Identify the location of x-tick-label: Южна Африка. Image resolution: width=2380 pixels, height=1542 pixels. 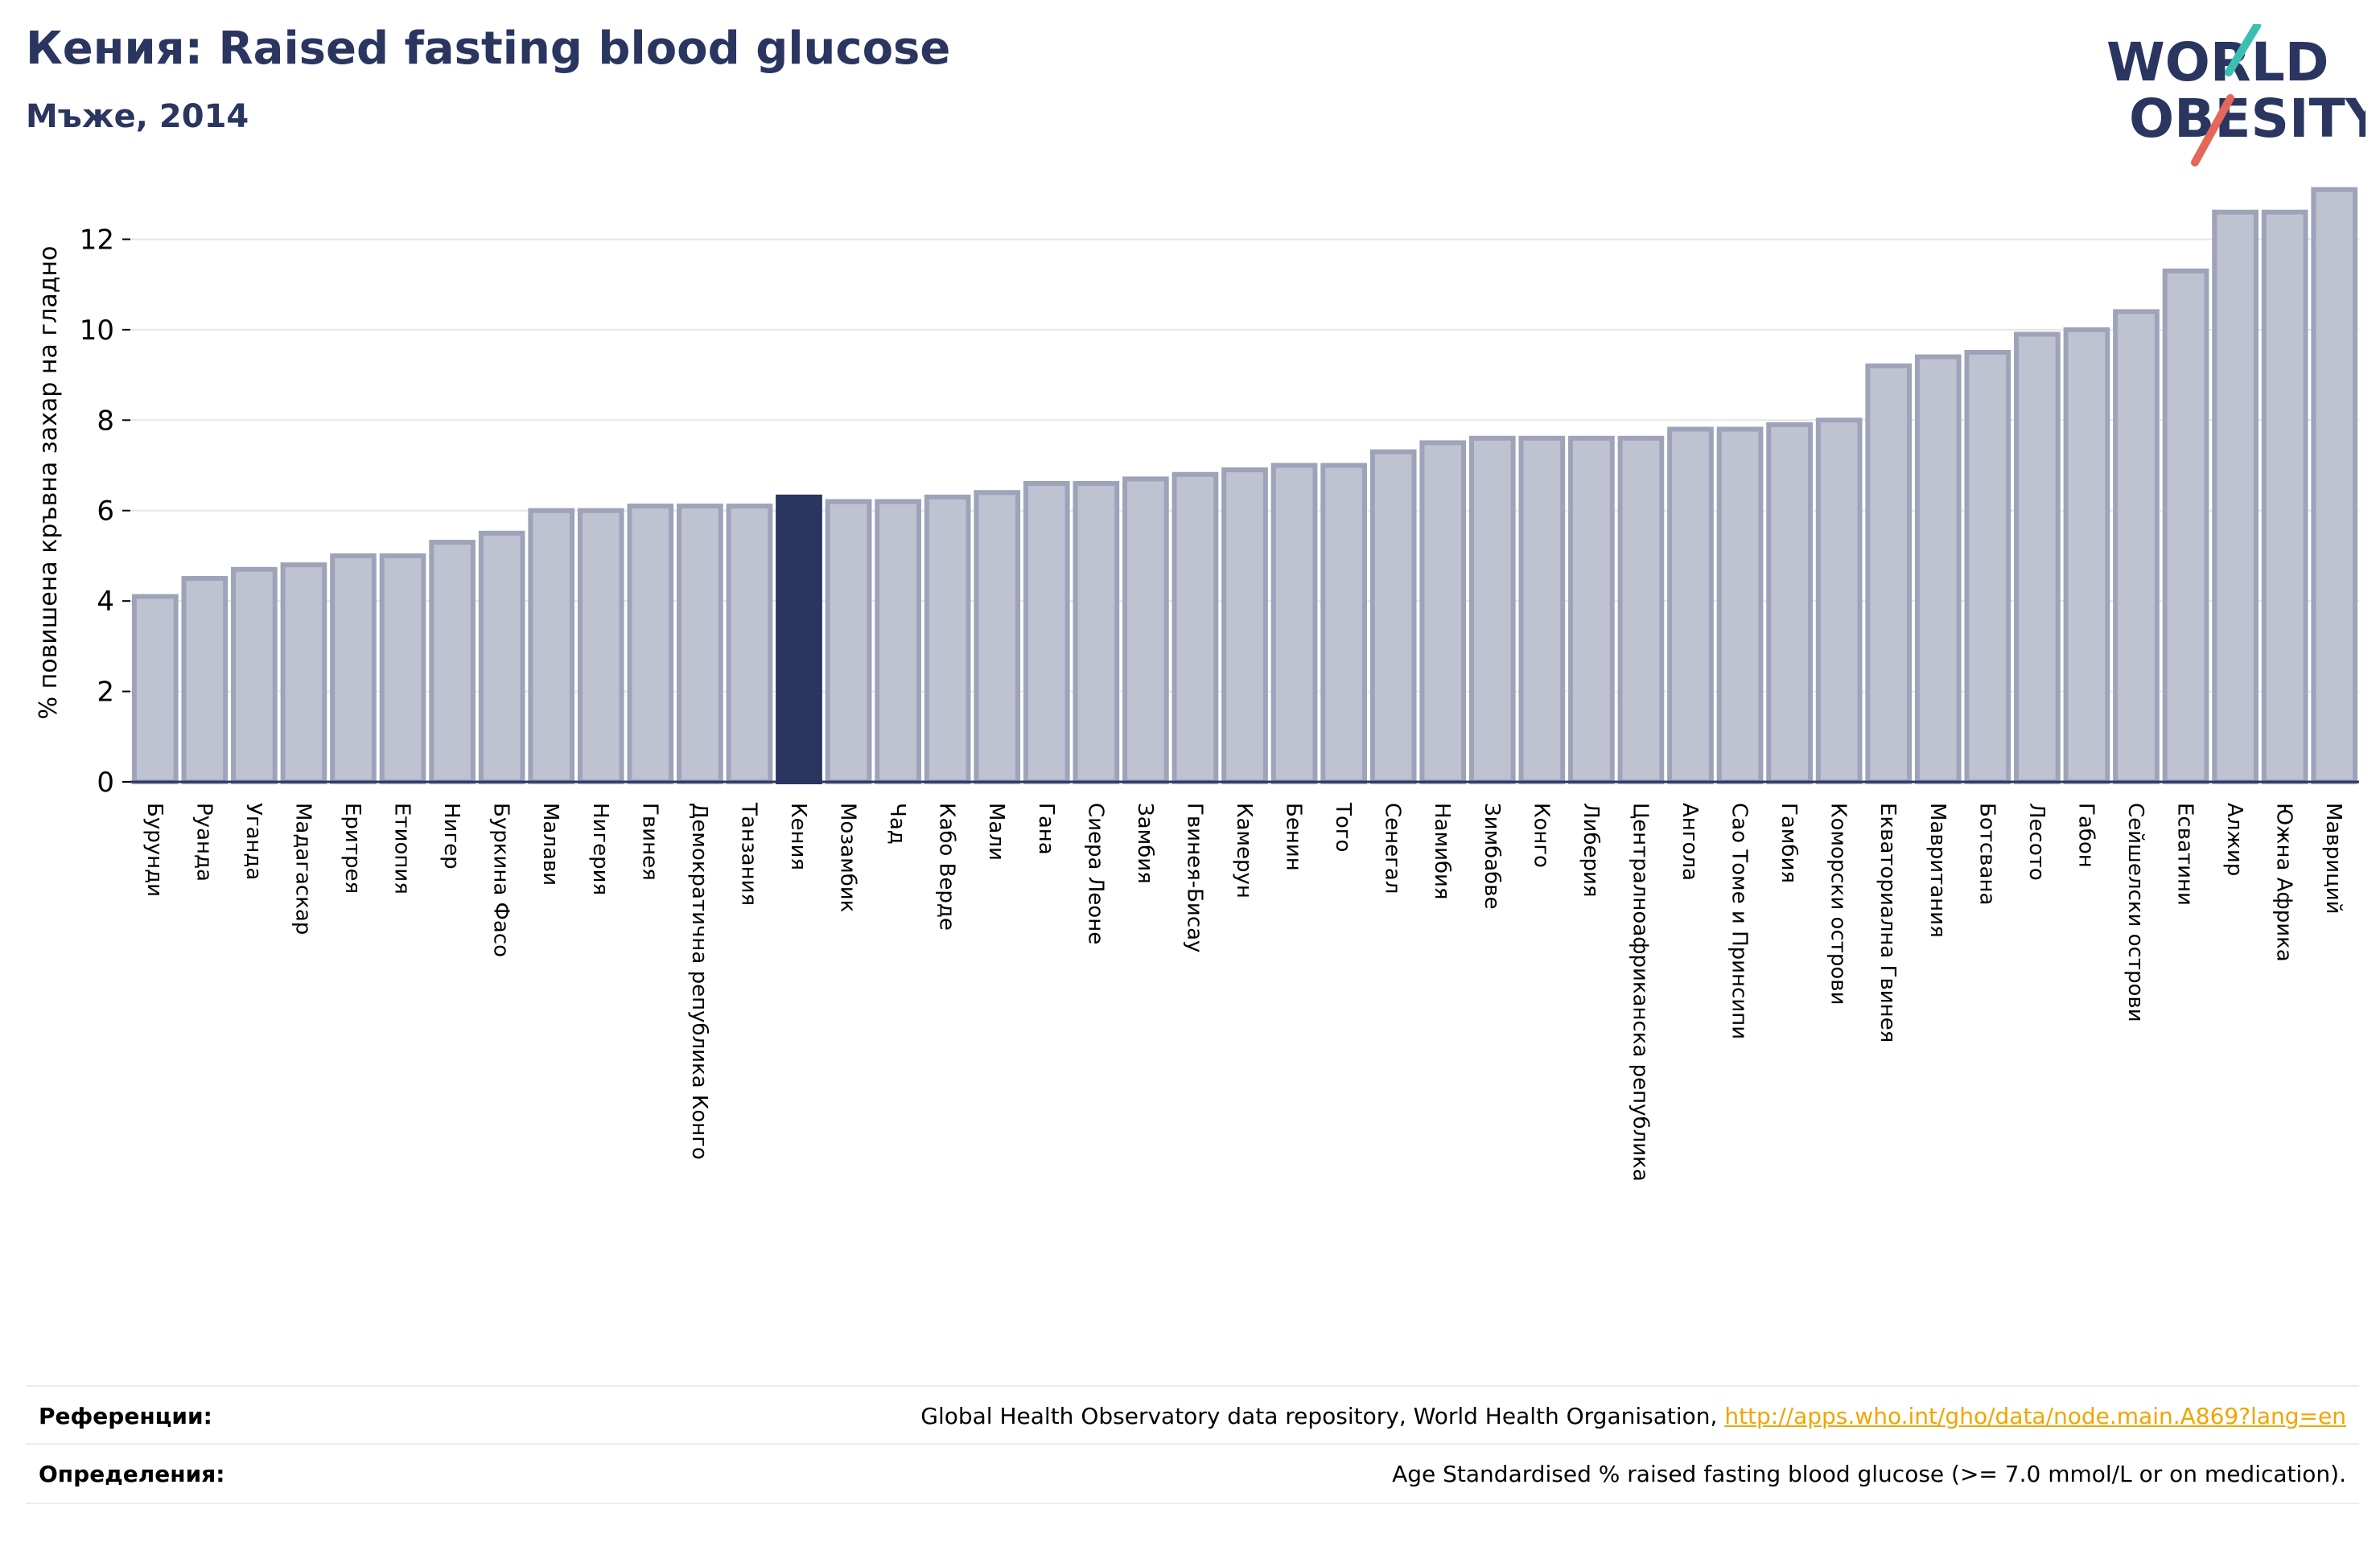
(2284, 882).